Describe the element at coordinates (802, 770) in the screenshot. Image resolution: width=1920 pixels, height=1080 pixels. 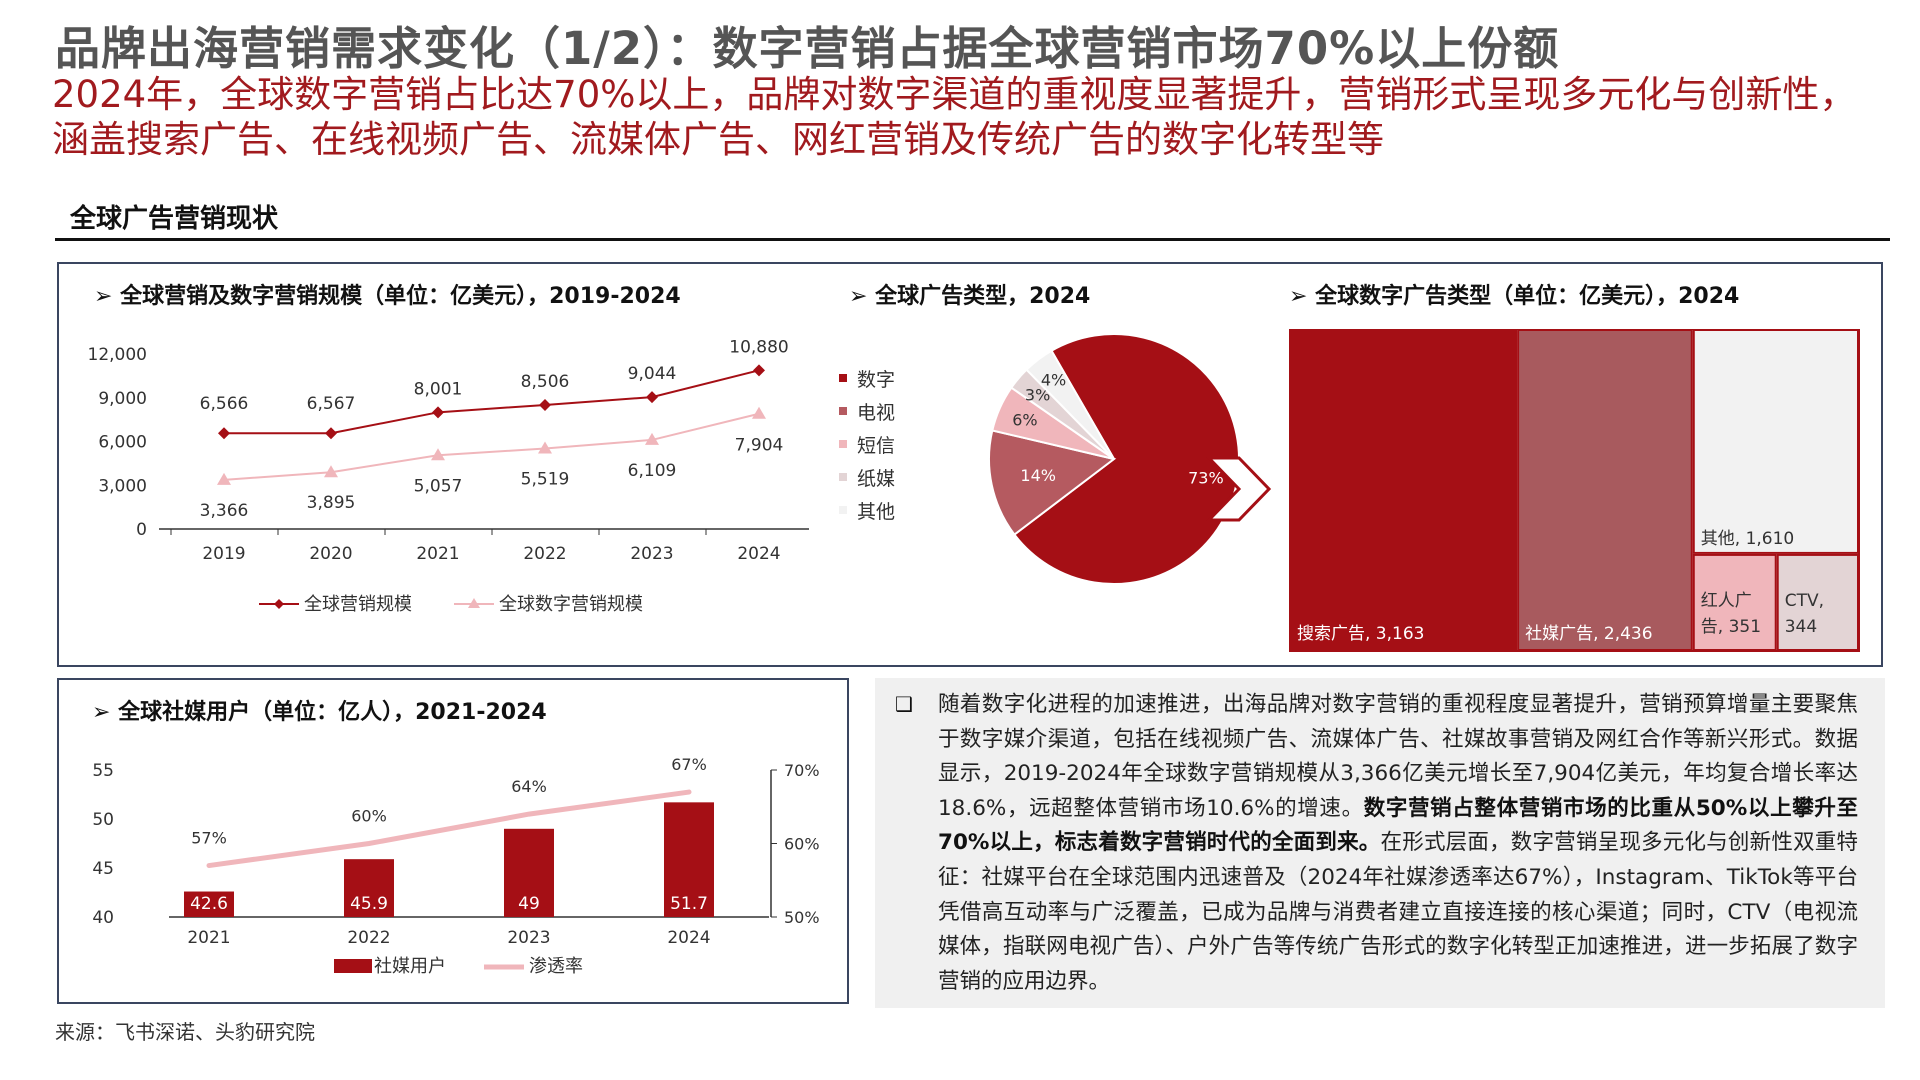
I see `y2-tick-label: 70%` at that location.